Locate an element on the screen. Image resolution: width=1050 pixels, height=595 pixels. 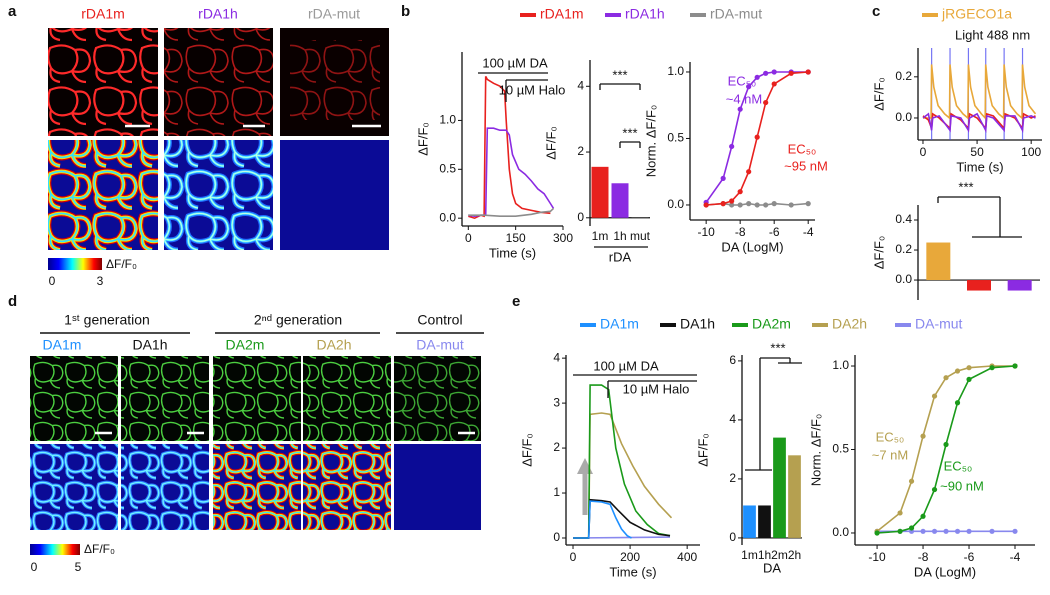
colorbar-tick: 0 is located at coordinates (52, 281).